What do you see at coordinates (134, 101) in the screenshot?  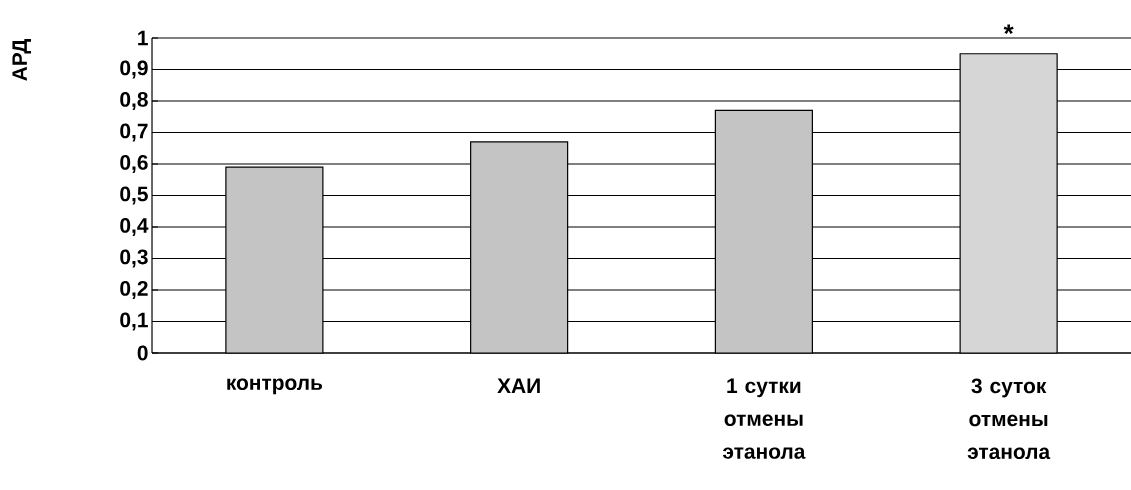 I see `y-tick-label: 0,8` at bounding box center [134, 101].